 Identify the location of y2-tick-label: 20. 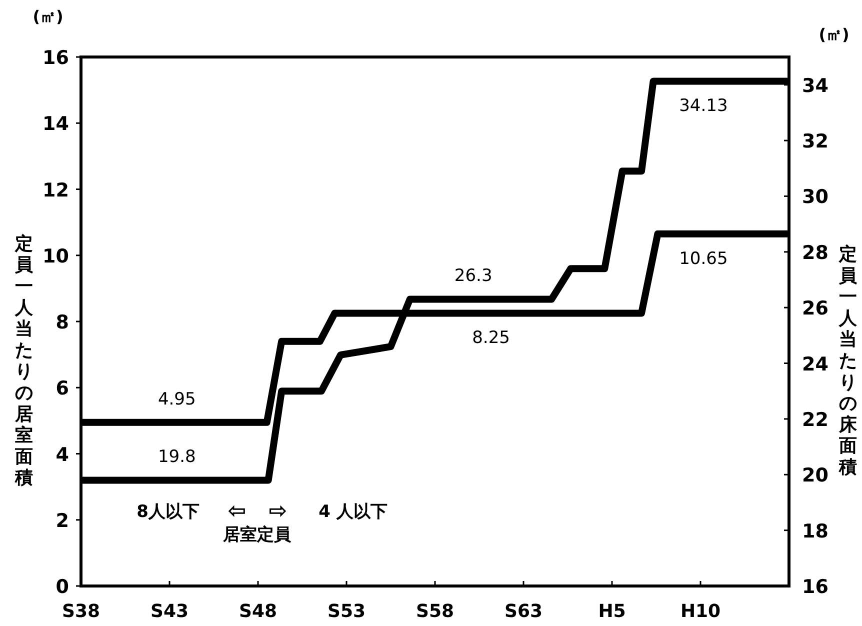
(815, 475).